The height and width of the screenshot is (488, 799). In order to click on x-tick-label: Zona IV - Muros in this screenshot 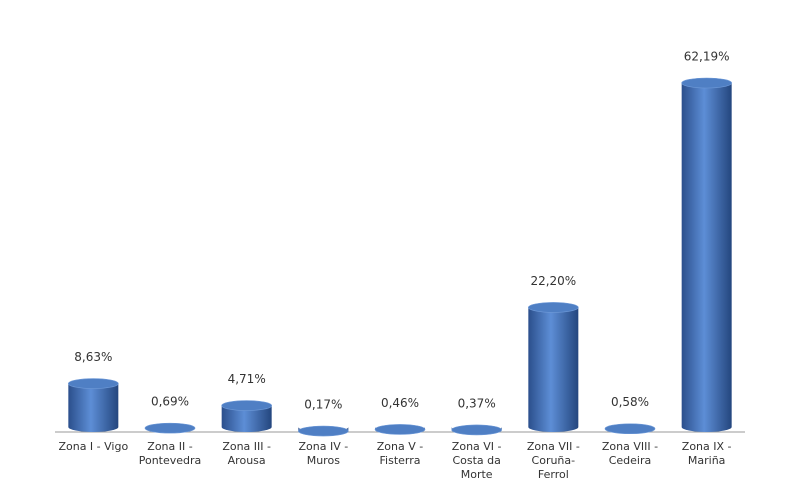, I will do `click(323, 453)`.